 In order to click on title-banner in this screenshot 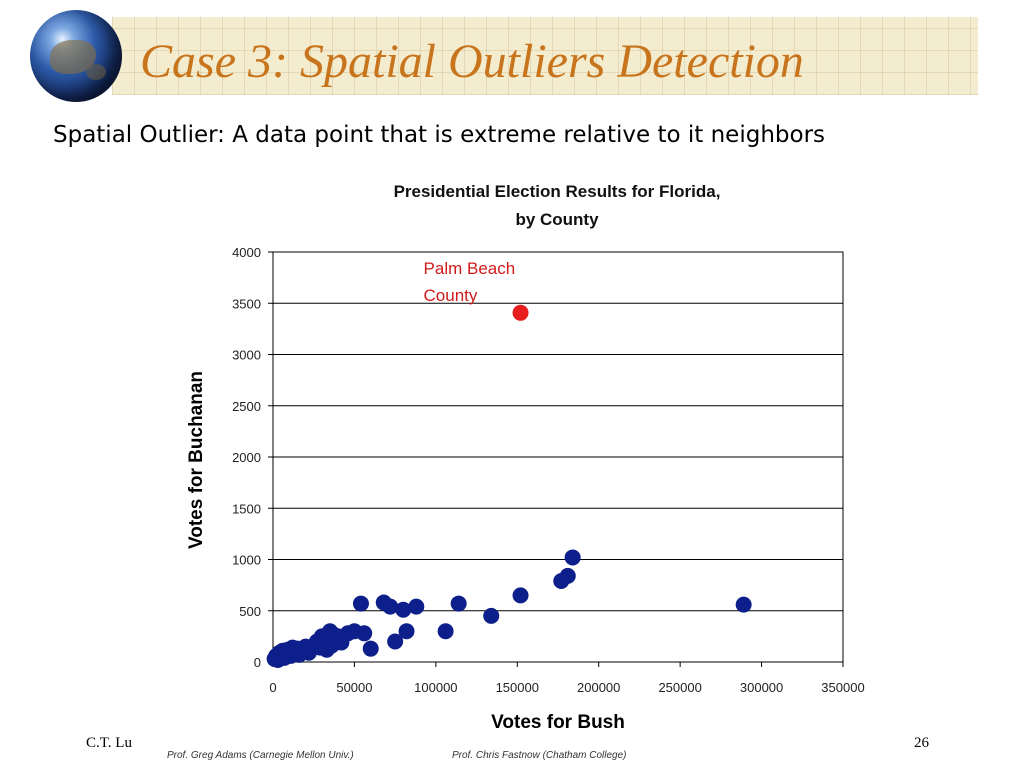, I will do `click(545, 56)`.